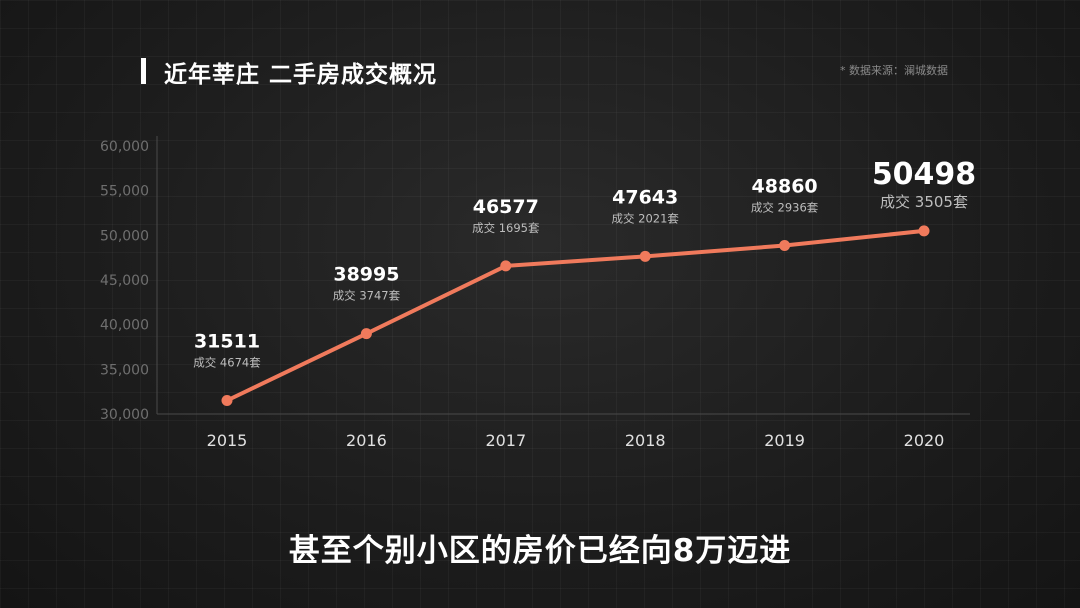 Image resolution: width=1080 pixels, height=608 pixels. I want to click on transaction-count-label: 成交 3505套, so click(924, 202).